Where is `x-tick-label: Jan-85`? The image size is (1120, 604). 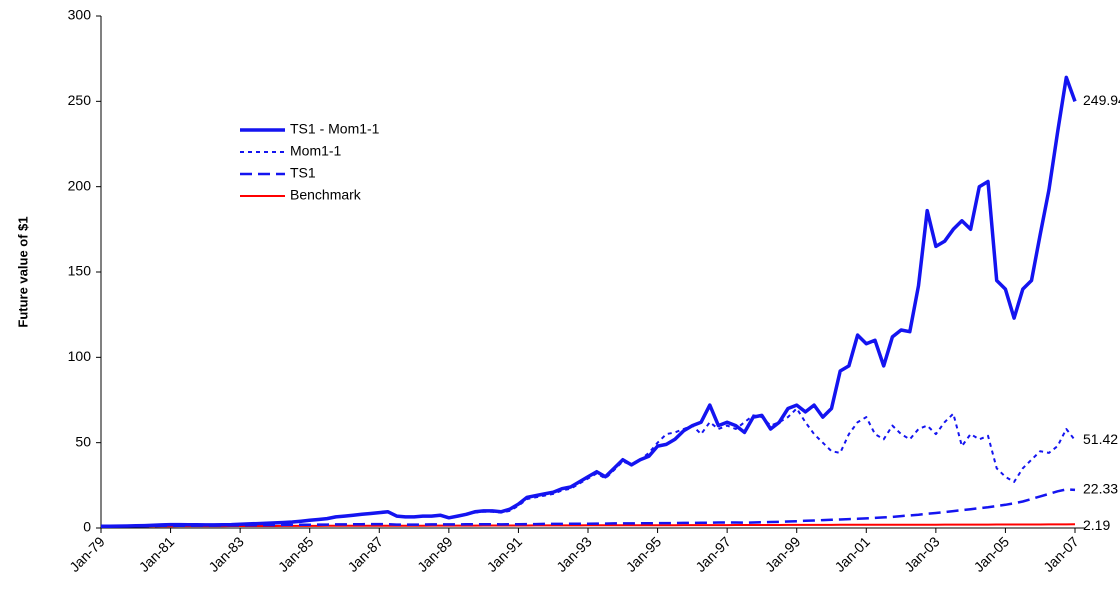 x-tick-label: Jan-85 is located at coordinates (296, 554).